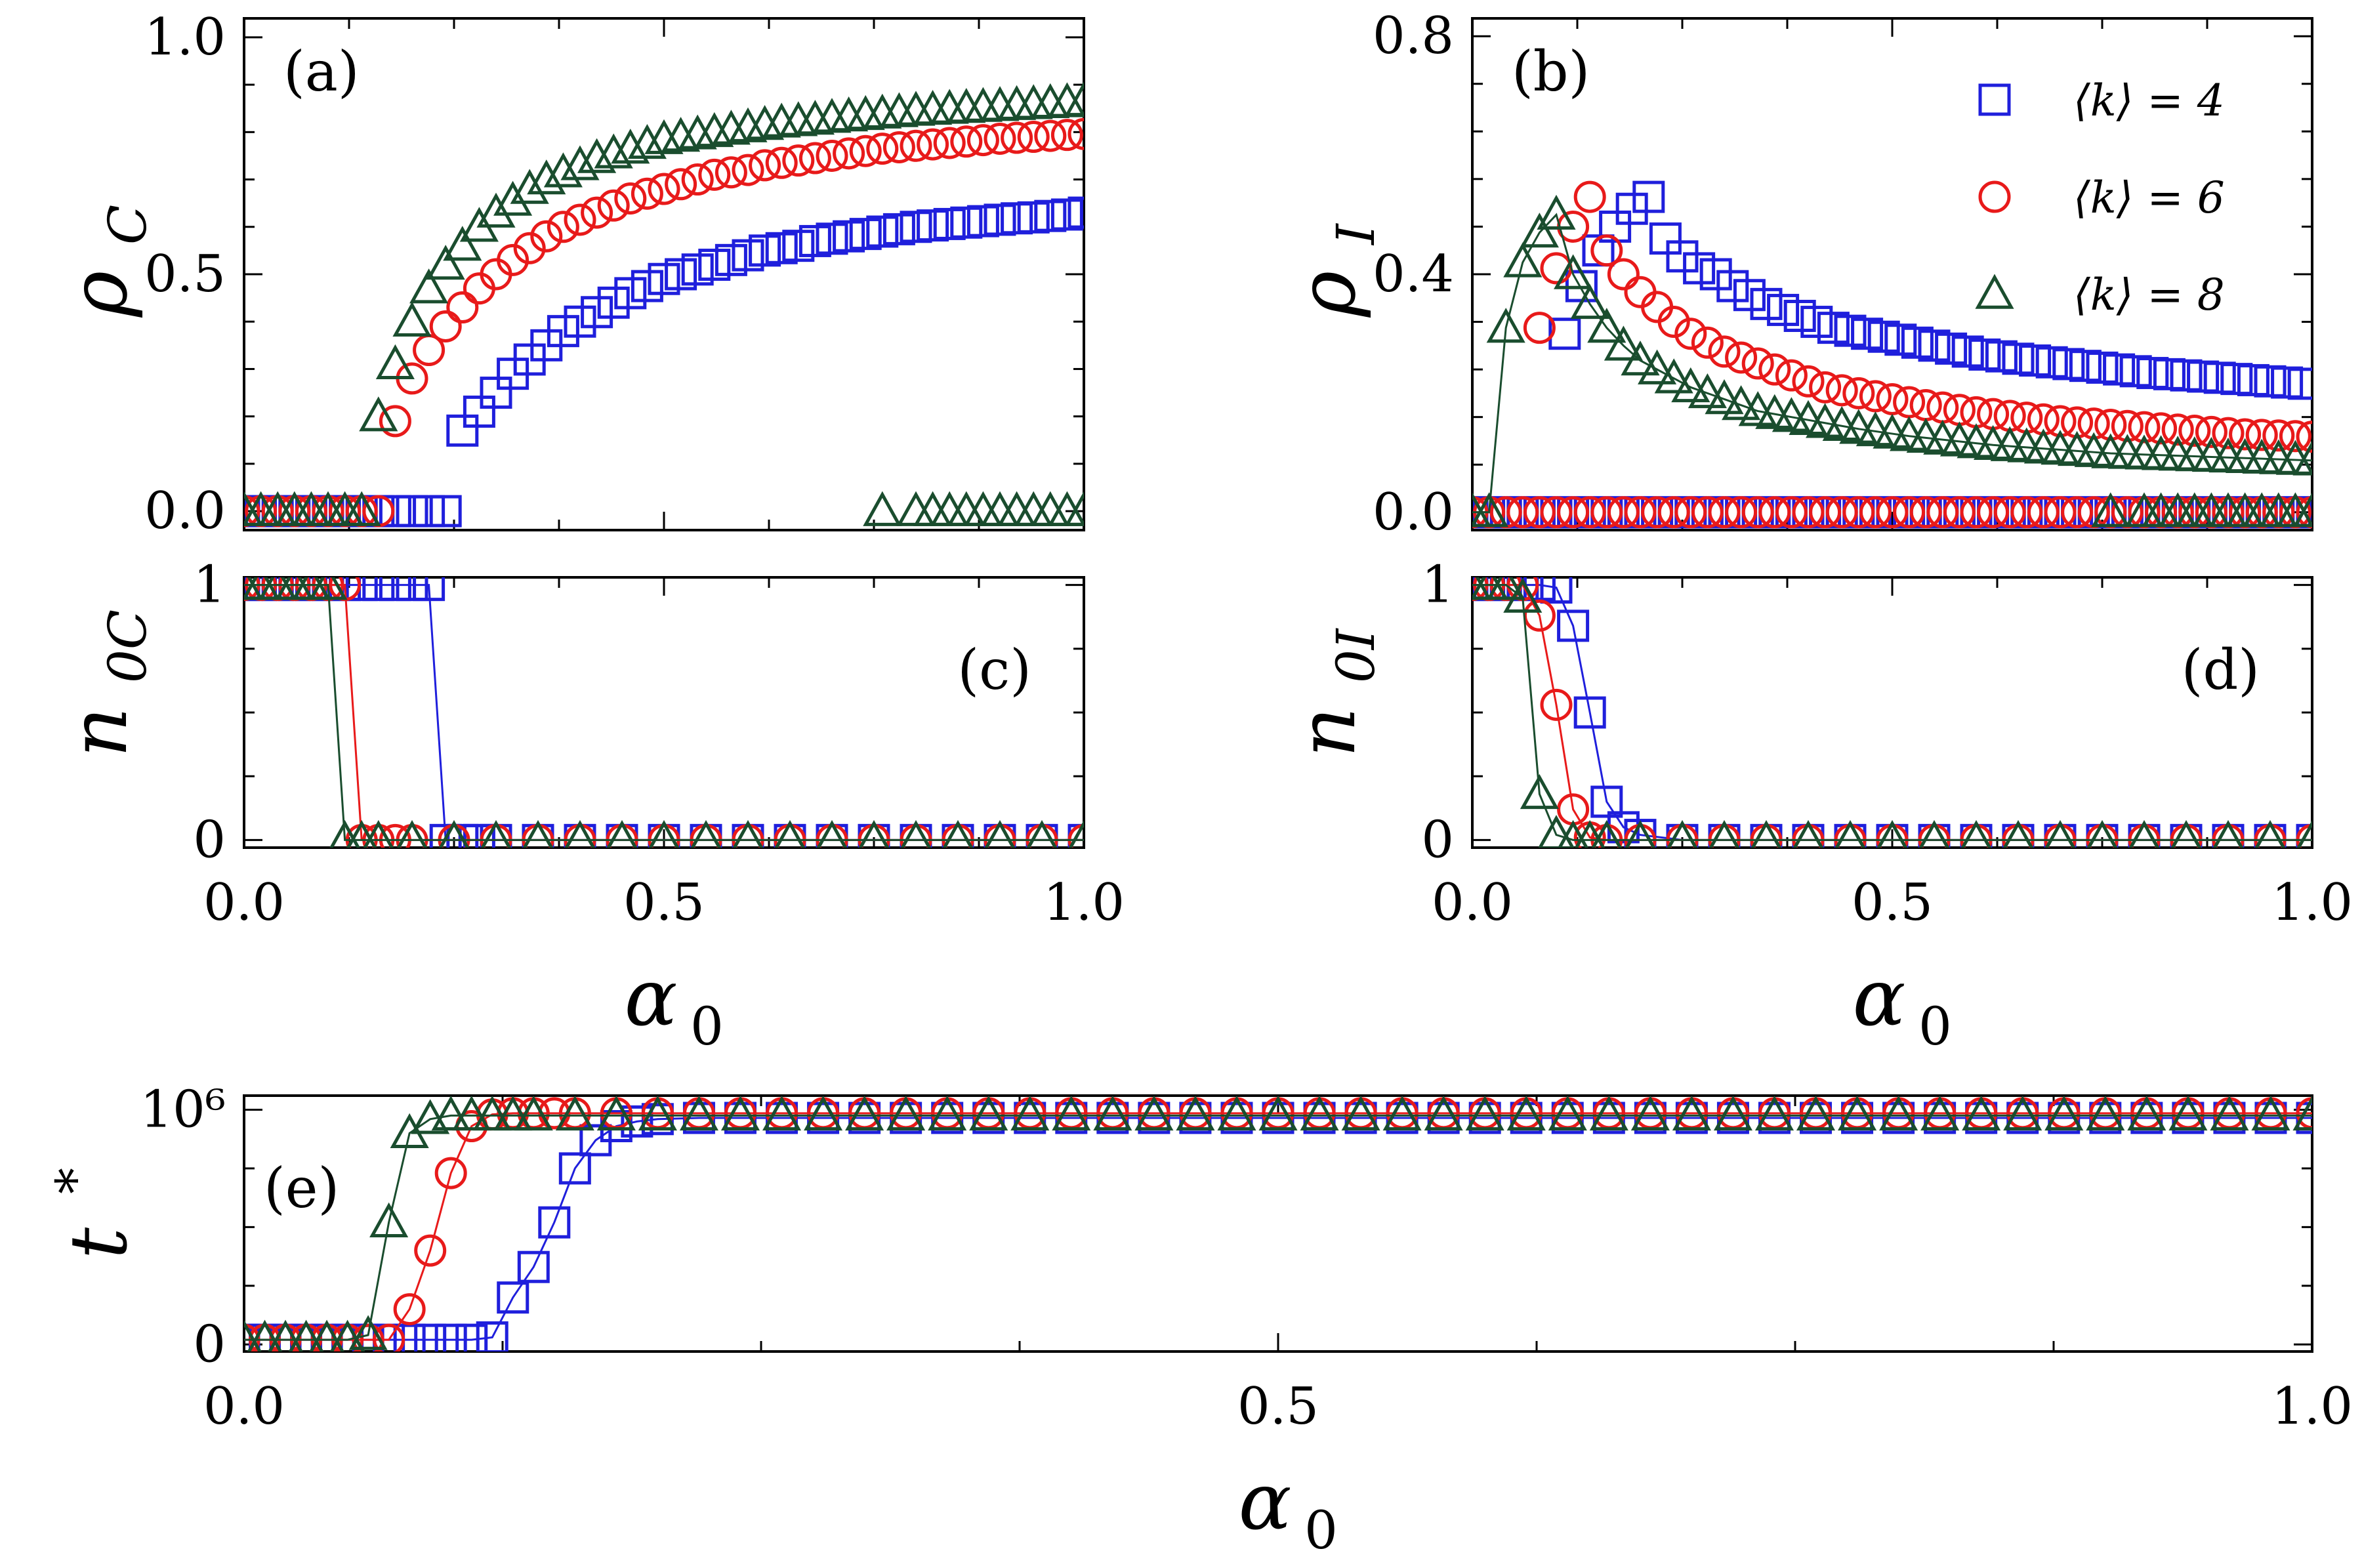 This screenshot has height=1568, width=2362. What do you see at coordinates (183, 1109) in the screenshot?
I see `y-tick-label: 10⁶` at bounding box center [183, 1109].